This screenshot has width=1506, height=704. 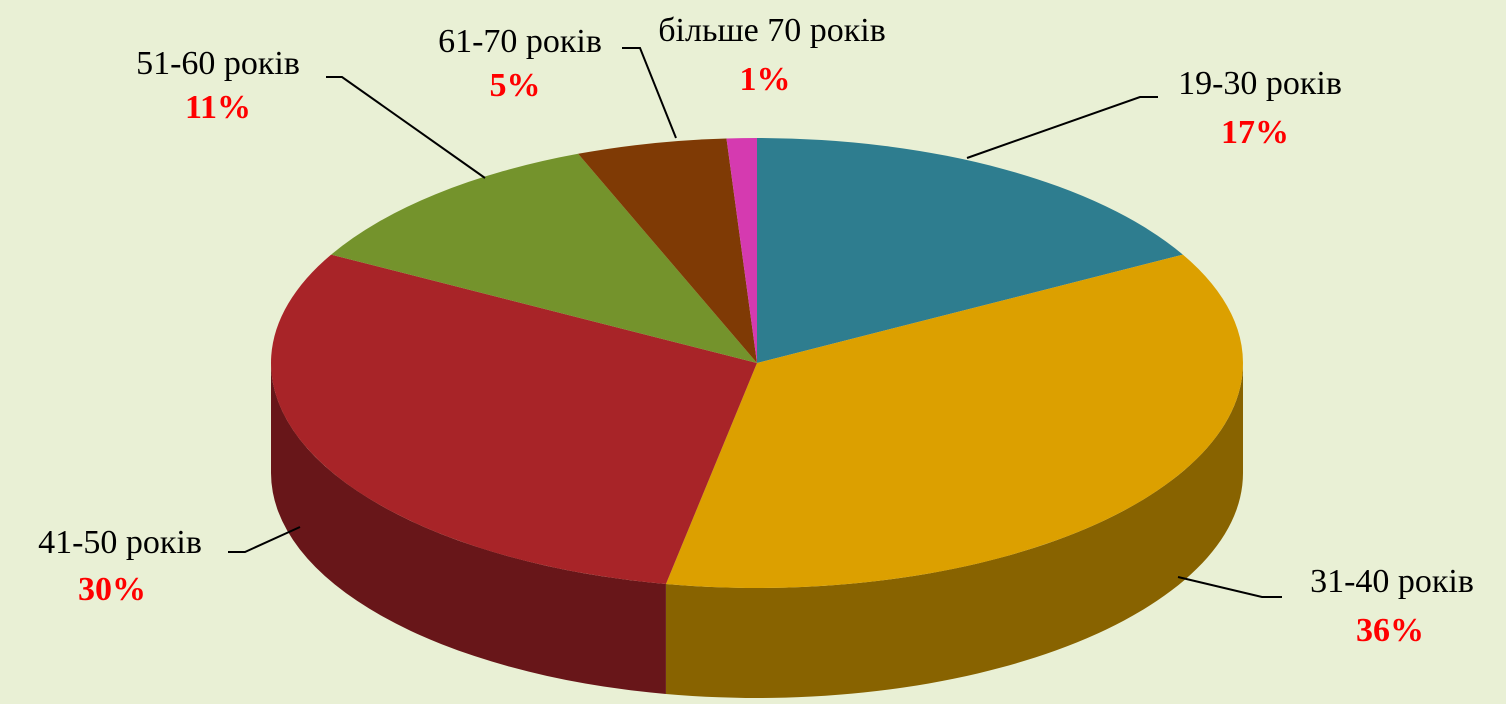 What do you see at coordinates (218, 63) in the screenshot?
I see `slice-label: 51-60 років` at bounding box center [218, 63].